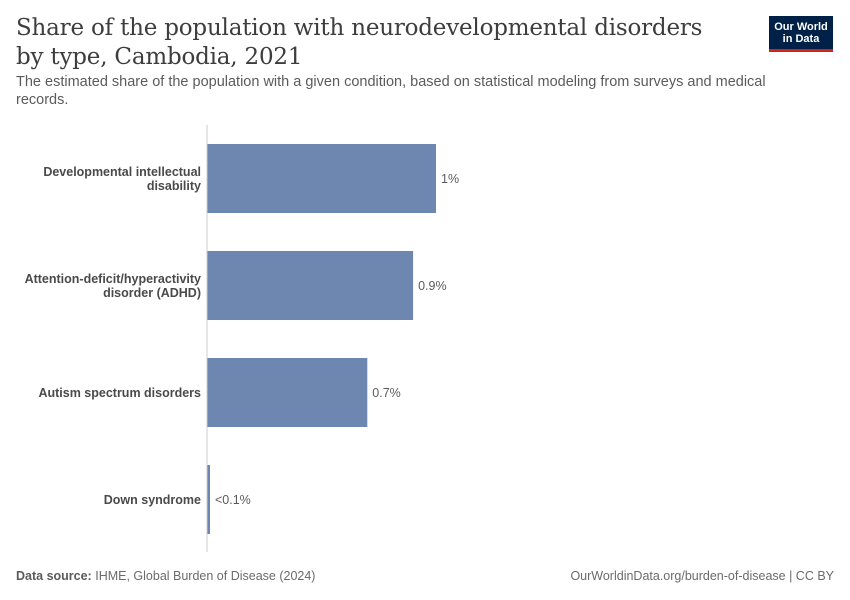  What do you see at coordinates (386, 393) in the screenshot?
I see `value-label-2: 0.7%` at bounding box center [386, 393].